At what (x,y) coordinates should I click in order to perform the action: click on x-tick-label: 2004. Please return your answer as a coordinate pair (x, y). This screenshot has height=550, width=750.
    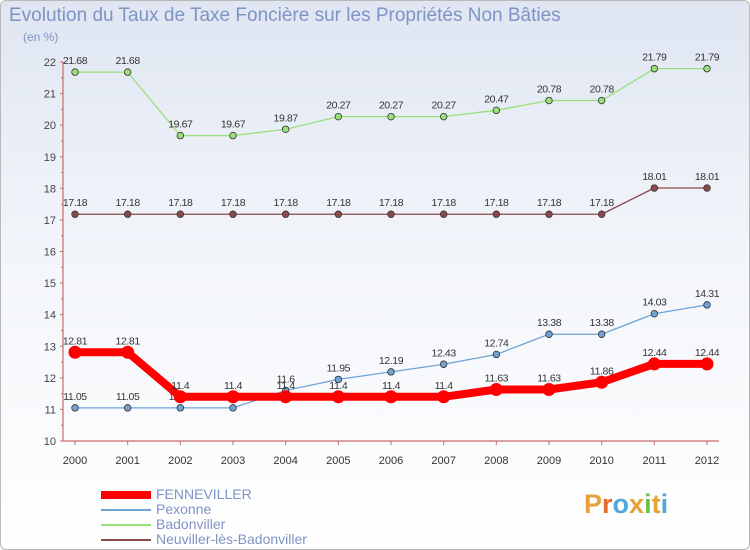
    Looking at the image, I should click on (285, 461).